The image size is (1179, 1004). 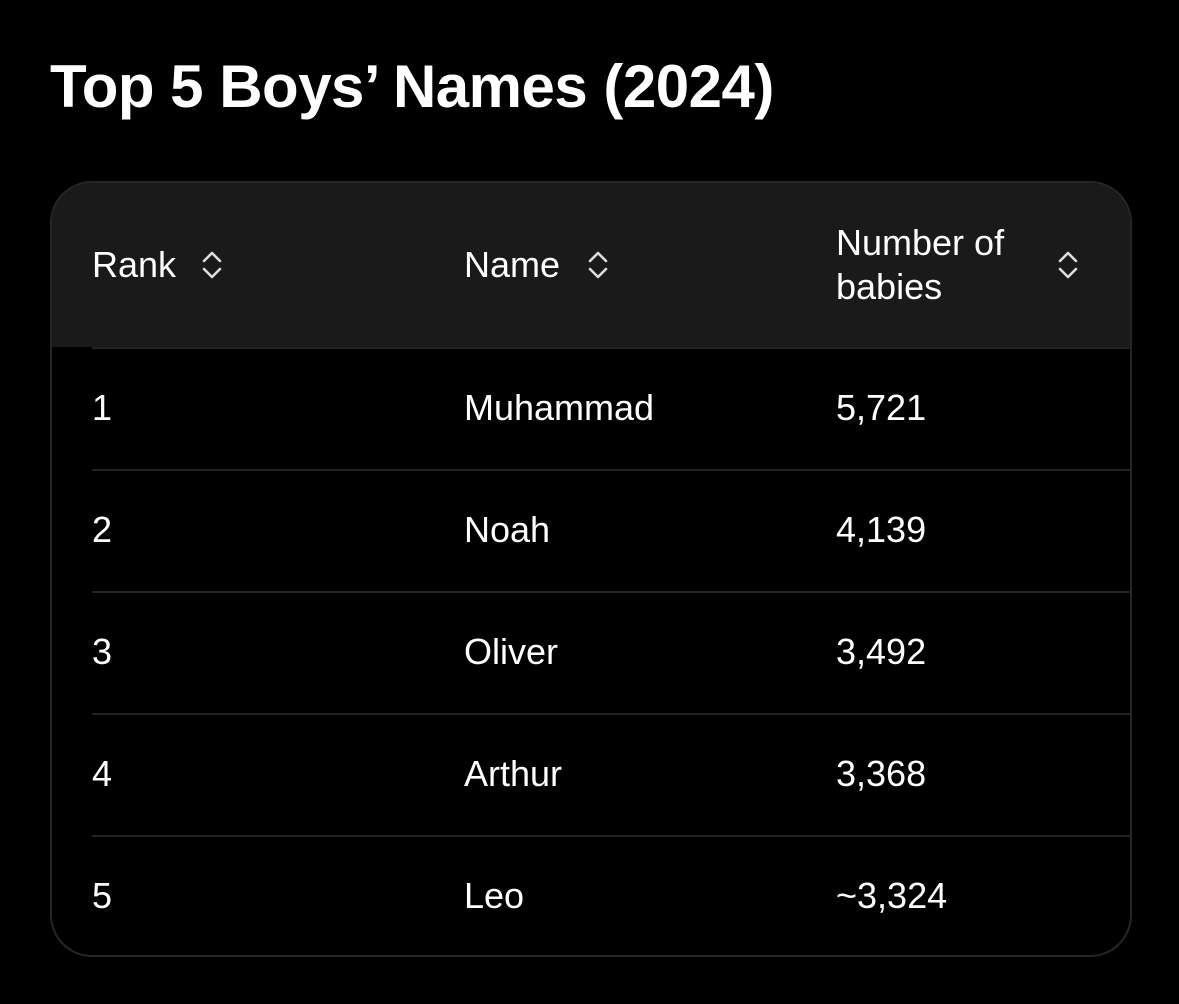 What do you see at coordinates (494, 895) in the screenshot?
I see `table-cell: Leo` at bounding box center [494, 895].